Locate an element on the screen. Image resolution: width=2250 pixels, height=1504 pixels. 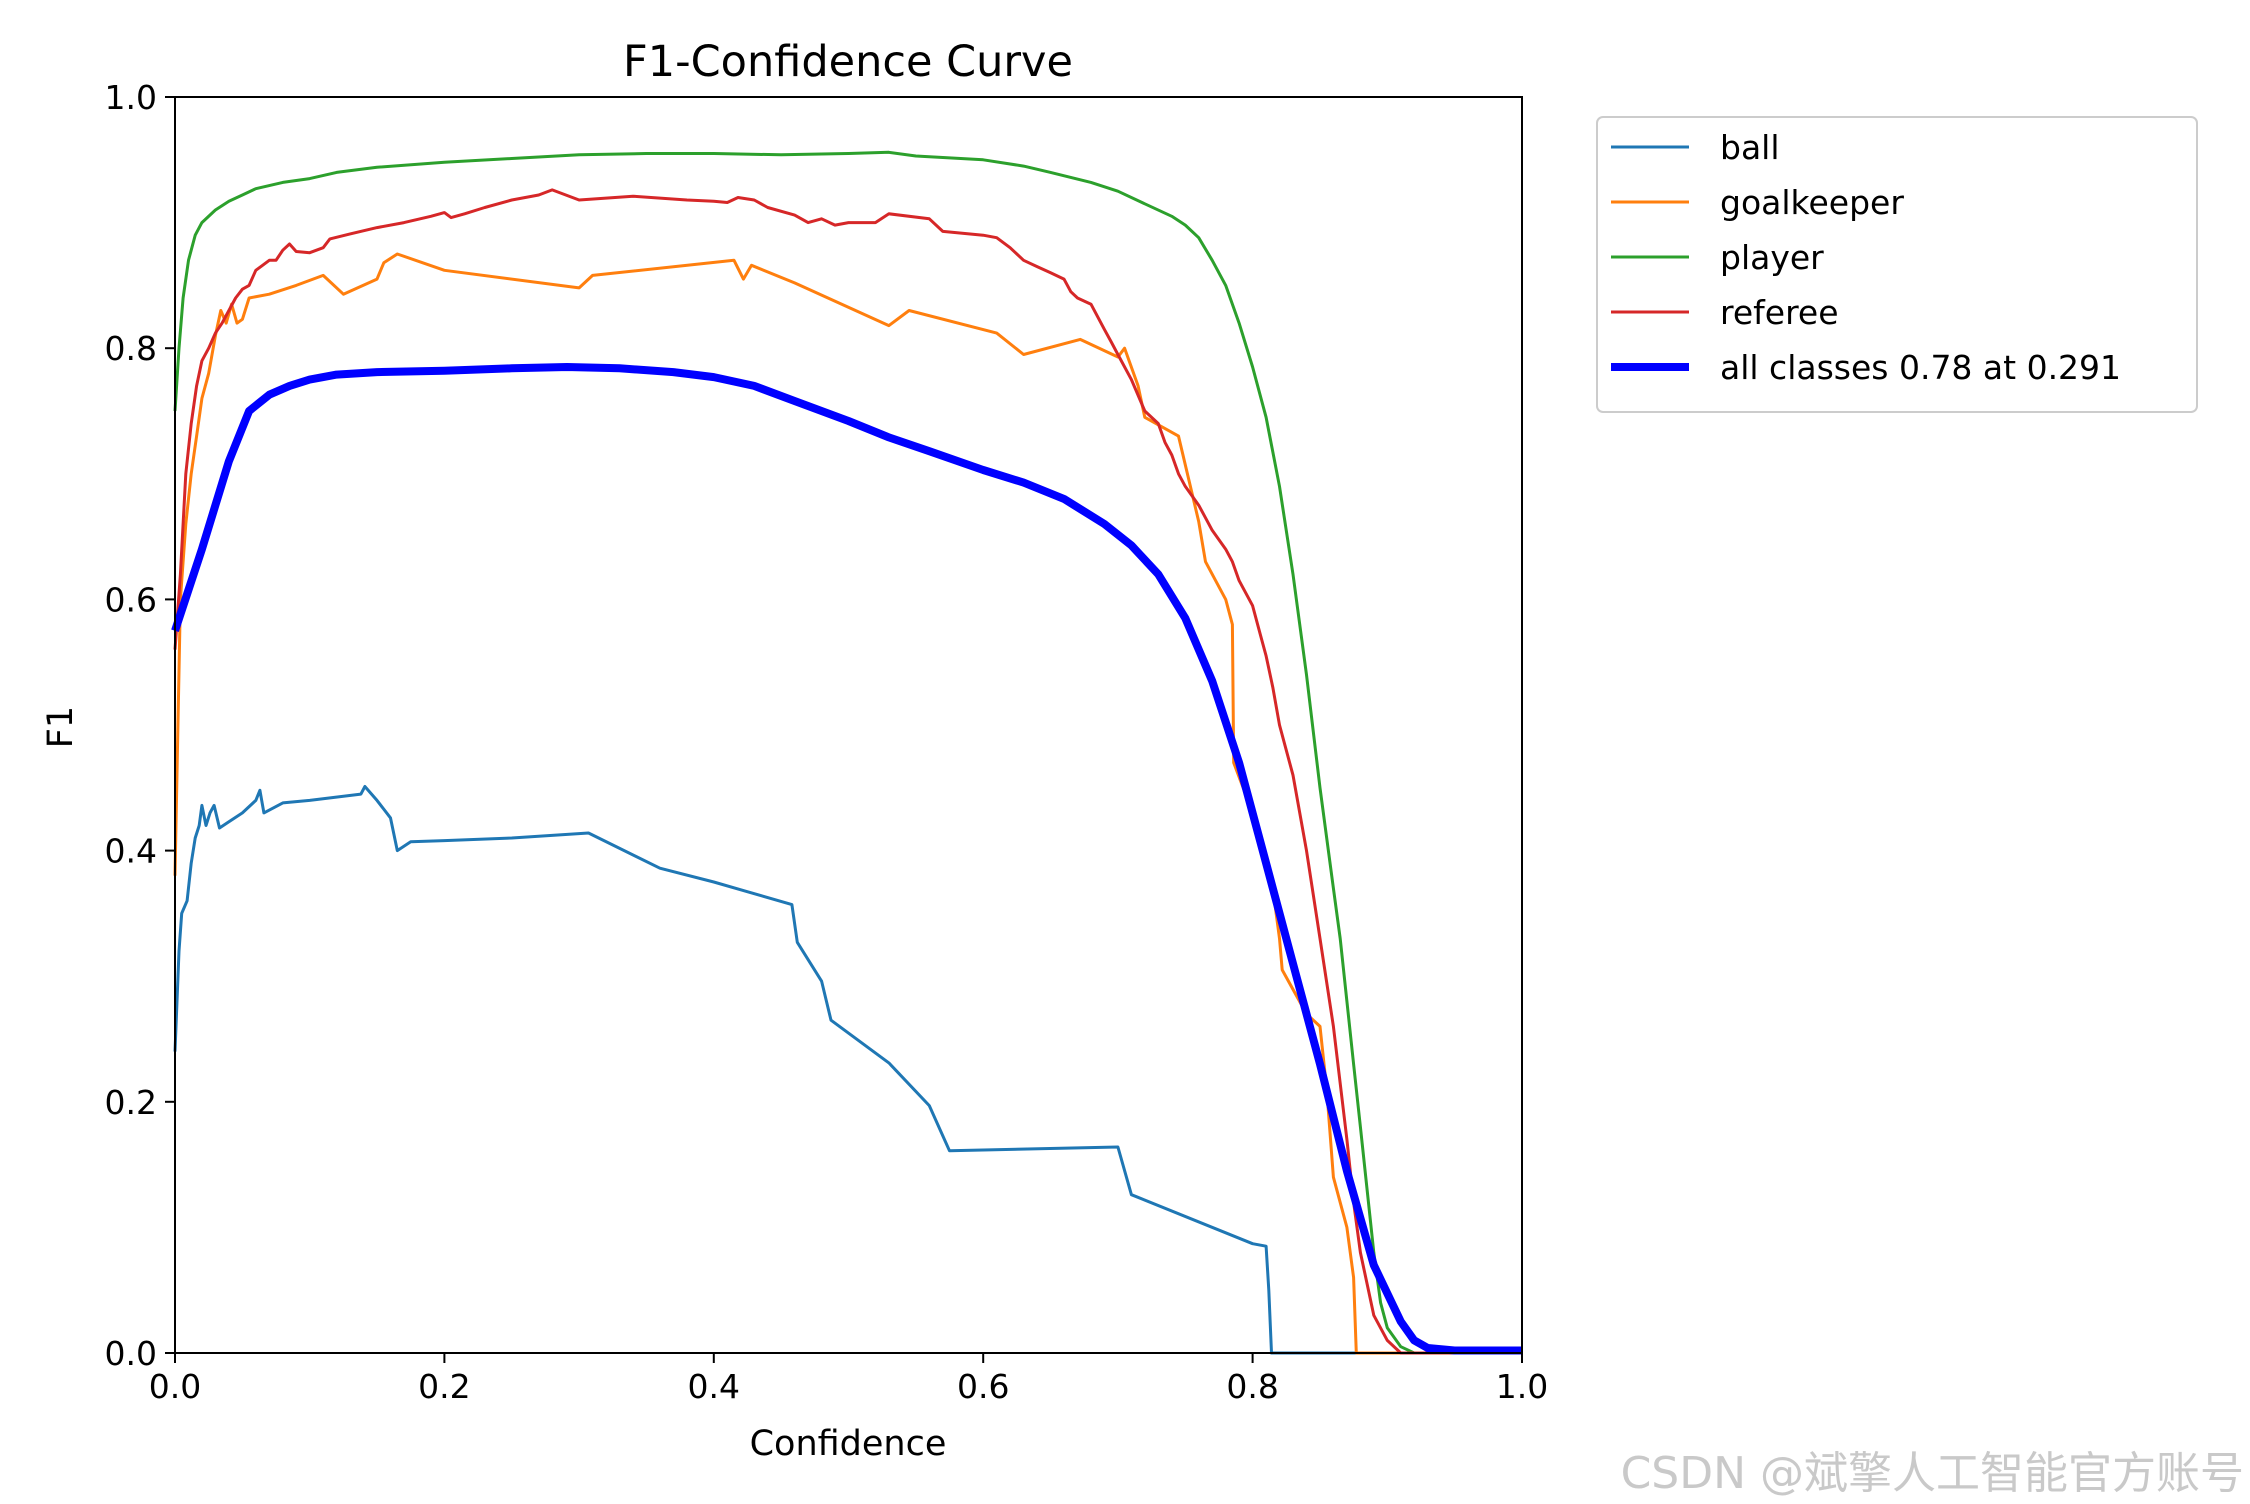
legend-frame is located at coordinates (1897, 264).